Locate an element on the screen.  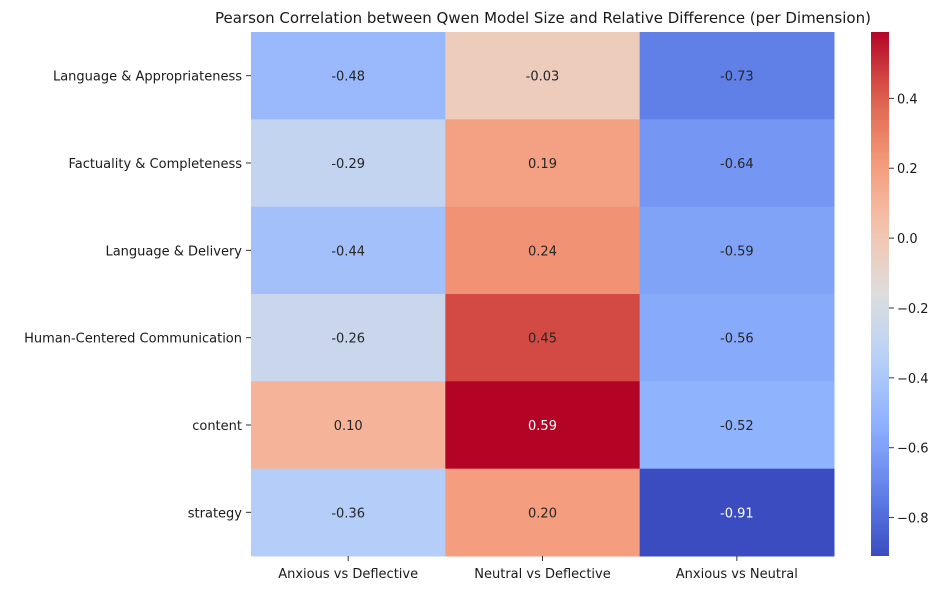
cell-value-label: -0.64 is located at coordinates (737, 164).